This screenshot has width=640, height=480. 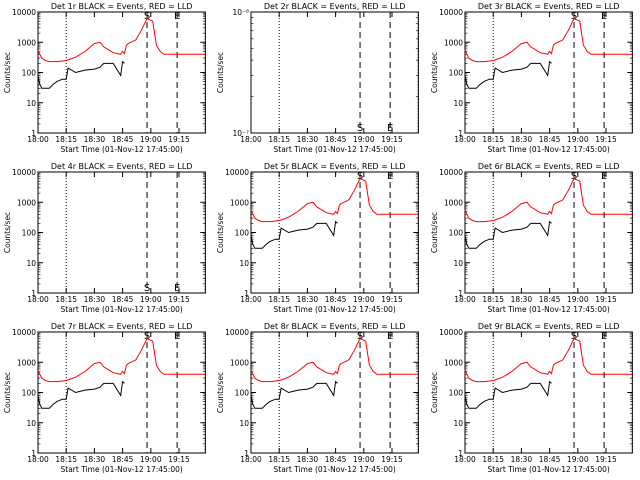 What do you see at coordinates (549, 6) in the screenshot?
I see `chart-title: Det 3r BLACK = Events, RED = LLD` at bounding box center [549, 6].